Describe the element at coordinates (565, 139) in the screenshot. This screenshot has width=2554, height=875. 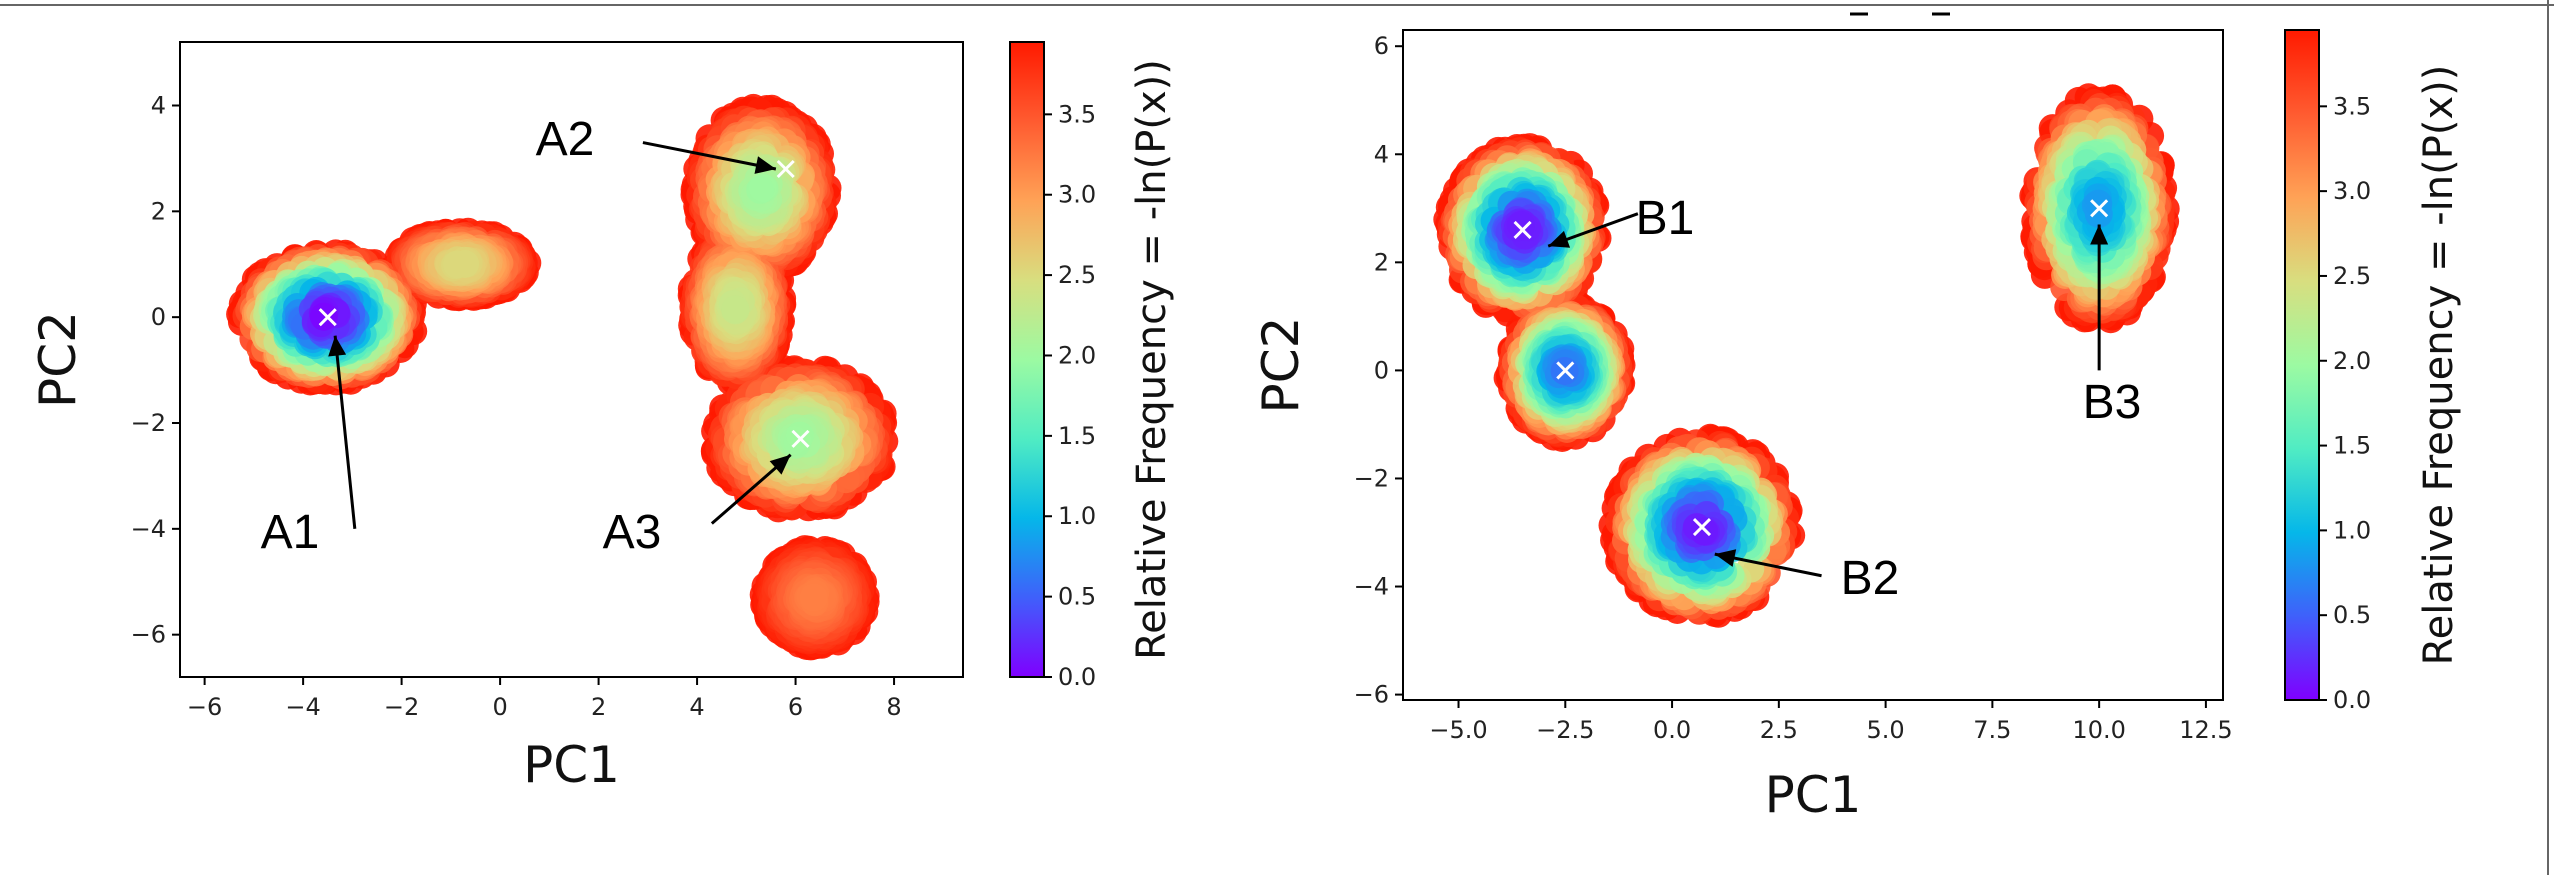
I see `annotation-label: A2` at that location.